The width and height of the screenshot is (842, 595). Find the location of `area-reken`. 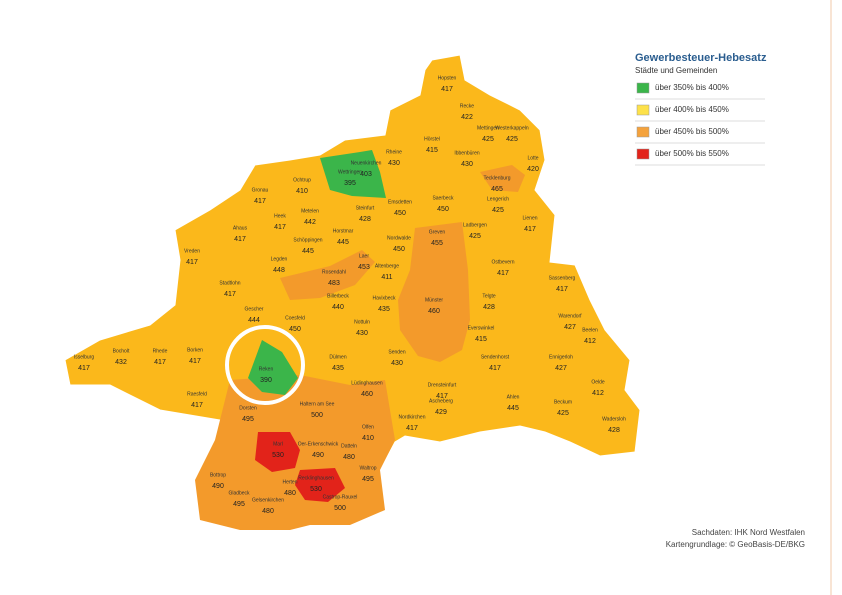

area-reken is located at coordinates (273, 367).